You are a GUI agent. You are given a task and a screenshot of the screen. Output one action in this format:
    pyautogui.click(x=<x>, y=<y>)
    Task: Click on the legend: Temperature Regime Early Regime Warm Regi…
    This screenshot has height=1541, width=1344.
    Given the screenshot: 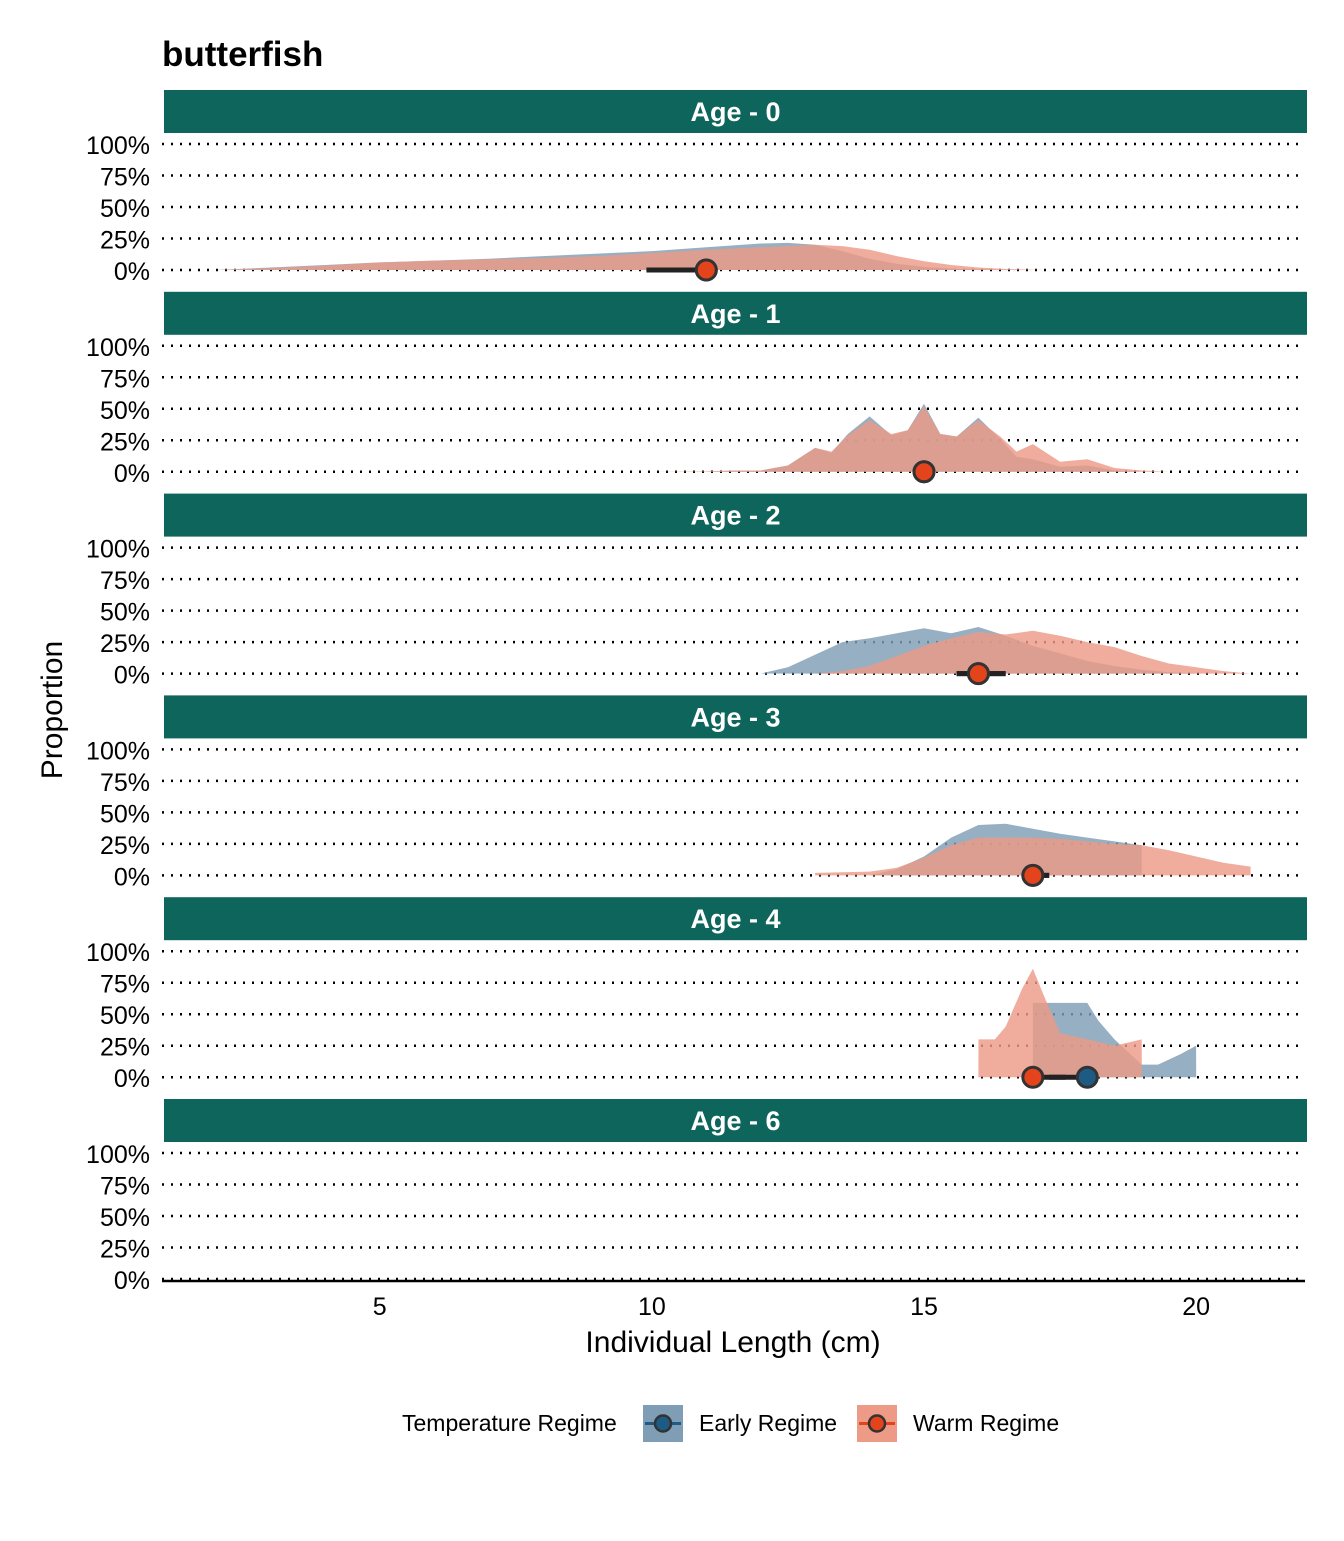 What is the action you would take?
    pyautogui.click(x=730, y=1423)
    